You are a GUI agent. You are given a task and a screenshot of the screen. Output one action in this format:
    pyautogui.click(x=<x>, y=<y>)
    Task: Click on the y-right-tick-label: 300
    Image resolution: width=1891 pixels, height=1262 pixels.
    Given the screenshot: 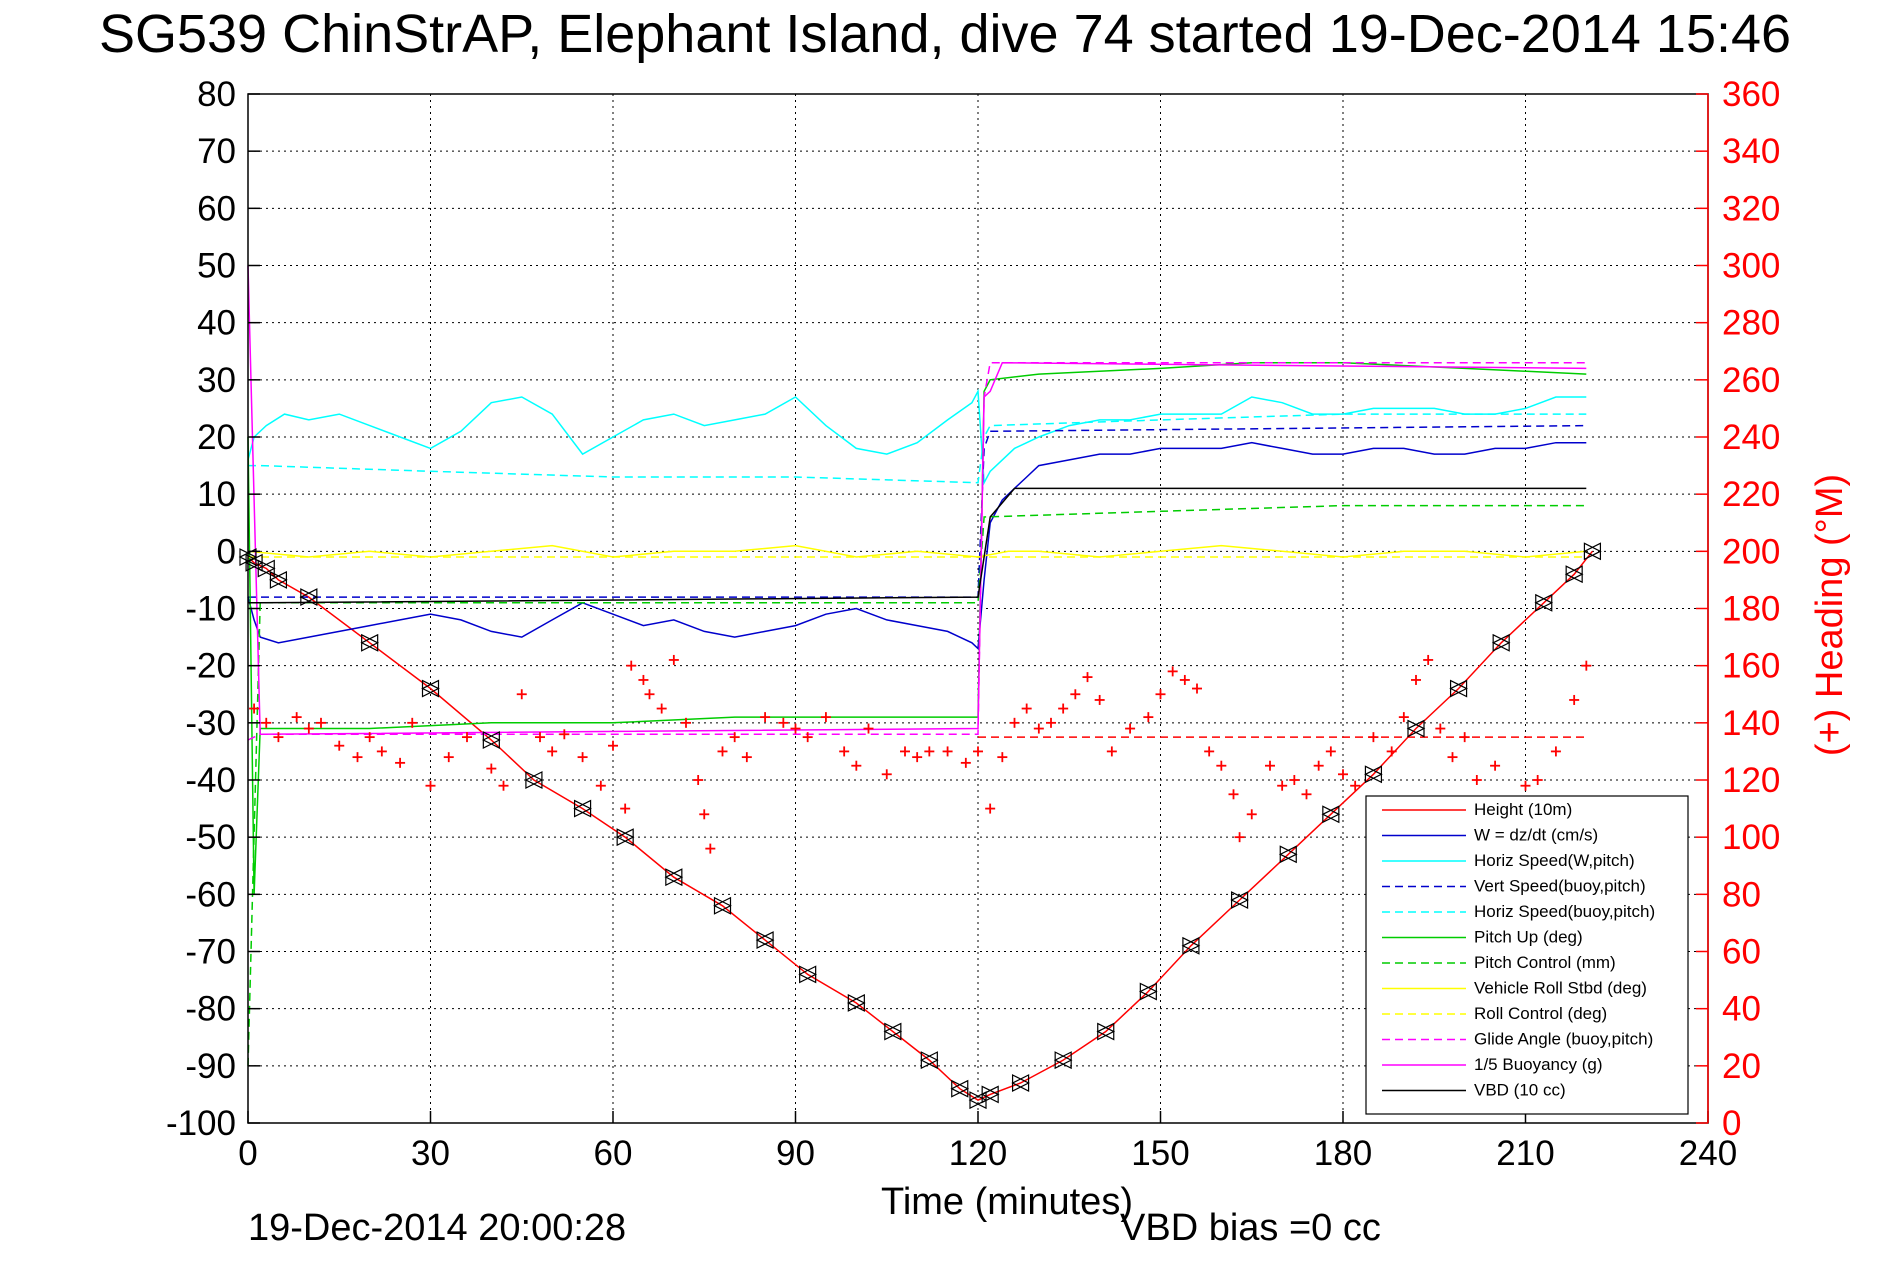 What is the action you would take?
    pyautogui.click(x=1751, y=266)
    